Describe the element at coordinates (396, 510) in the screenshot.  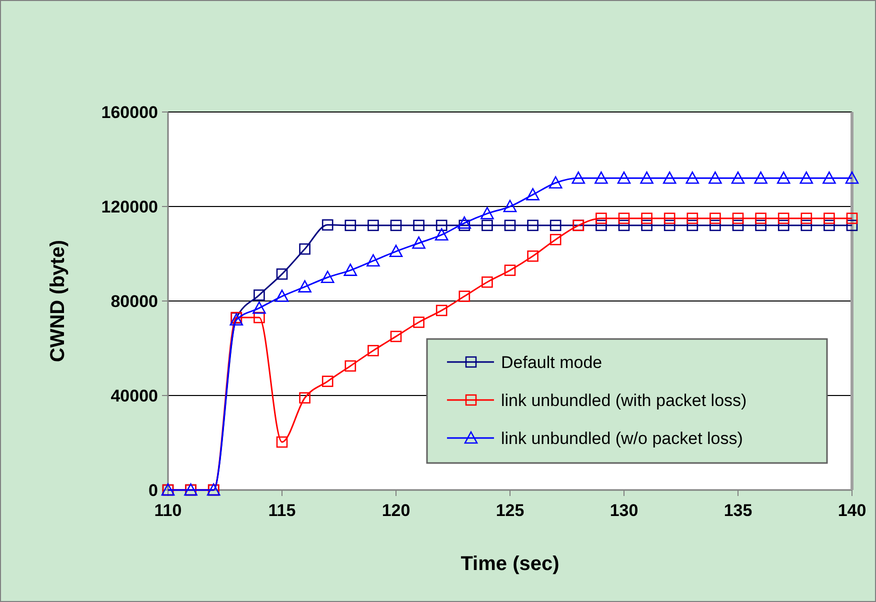
I see `x-tick-label: 120` at that location.